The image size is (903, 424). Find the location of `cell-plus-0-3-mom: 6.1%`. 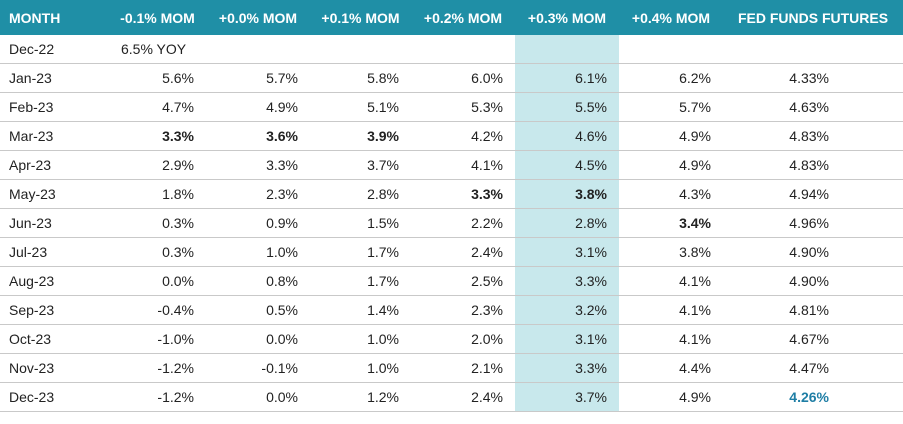

cell-plus-0-3-mom: 6.1% is located at coordinates (567, 78).